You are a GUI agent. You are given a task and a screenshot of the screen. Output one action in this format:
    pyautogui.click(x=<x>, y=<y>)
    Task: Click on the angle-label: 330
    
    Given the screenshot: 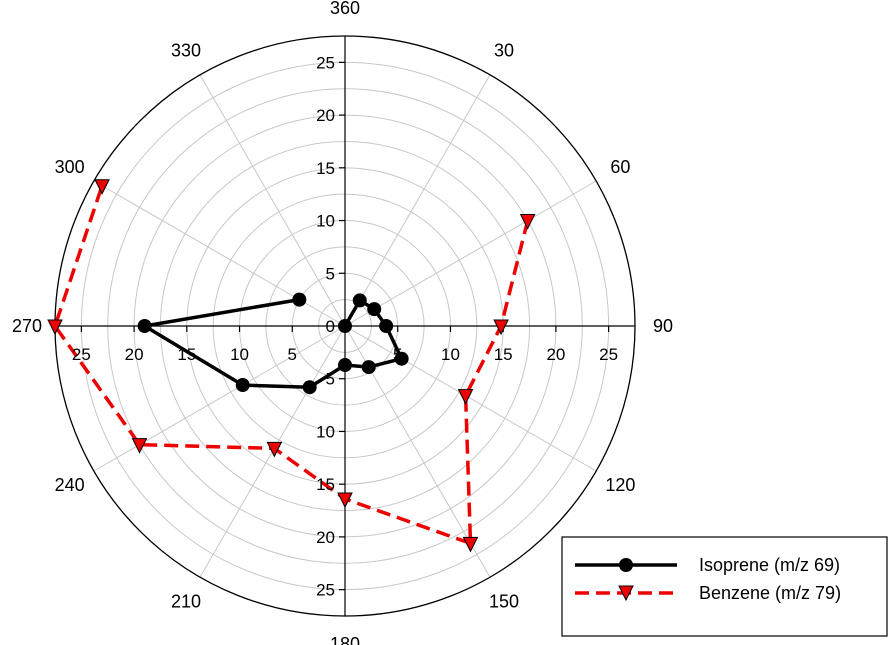 What is the action you would take?
    pyautogui.click(x=186, y=51)
    